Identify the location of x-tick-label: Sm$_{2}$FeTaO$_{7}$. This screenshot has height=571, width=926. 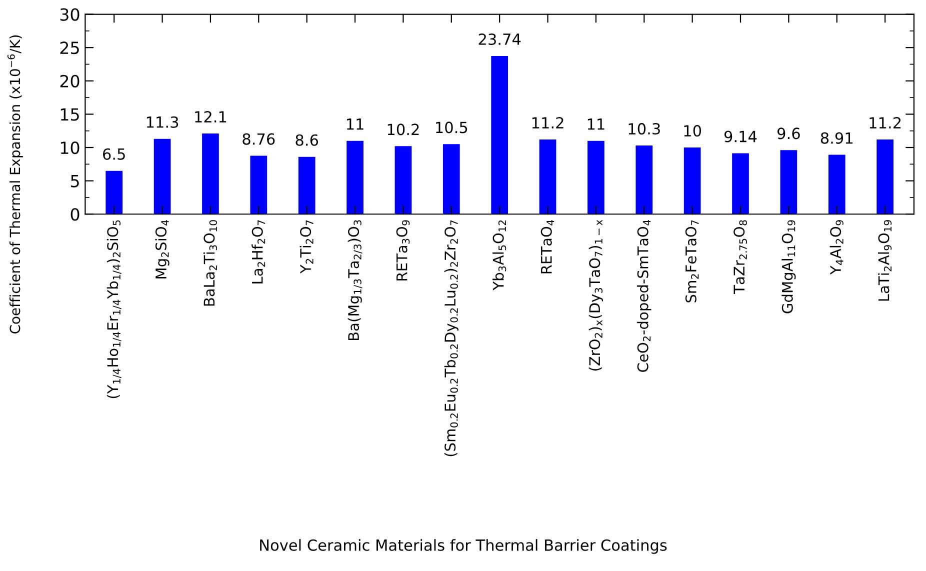
(692, 261).